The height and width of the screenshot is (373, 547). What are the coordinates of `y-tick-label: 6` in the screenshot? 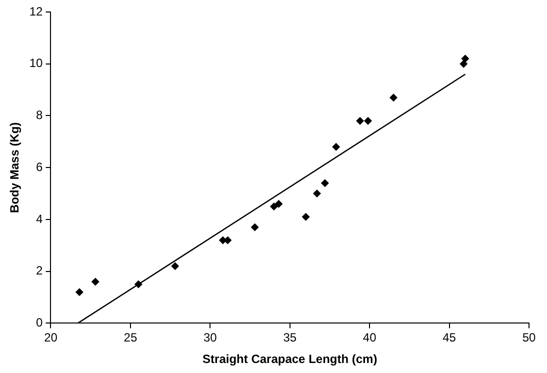 It's located at (40, 167).